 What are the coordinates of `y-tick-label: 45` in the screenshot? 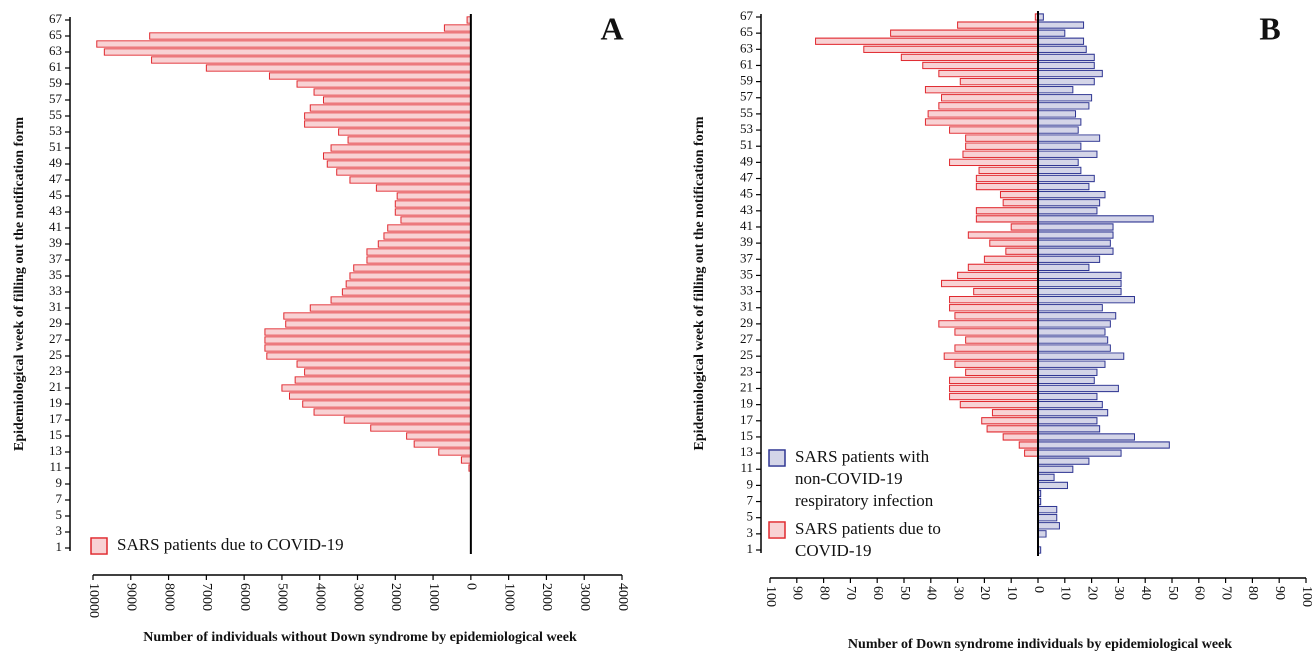 It's located at (55, 194).